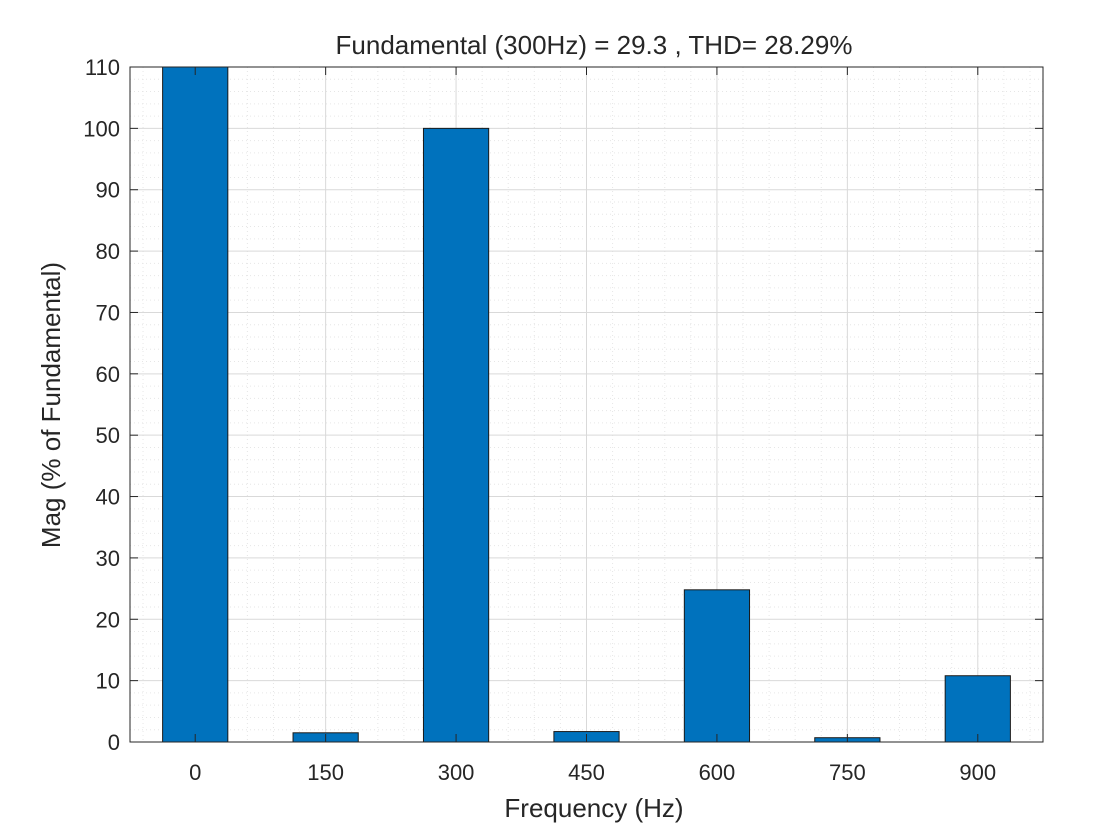 The height and width of the screenshot is (840, 1120). Describe the element at coordinates (325, 772) in the screenshot. I see `x-tick-label: 150` at that location.